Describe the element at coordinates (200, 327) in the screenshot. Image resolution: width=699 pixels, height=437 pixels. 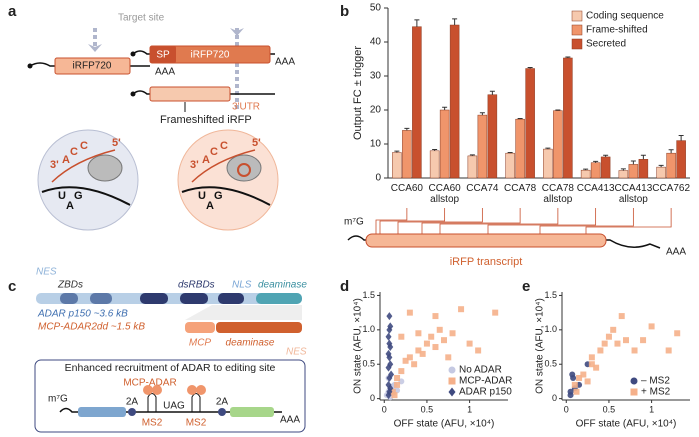
I see `mcp-bar` at that location.